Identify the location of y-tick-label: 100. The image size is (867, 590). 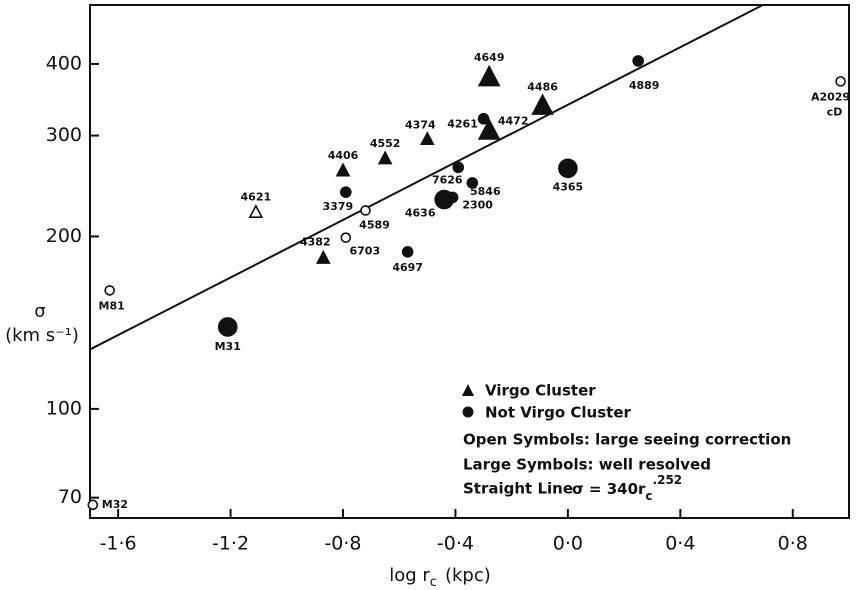
(64, 408).